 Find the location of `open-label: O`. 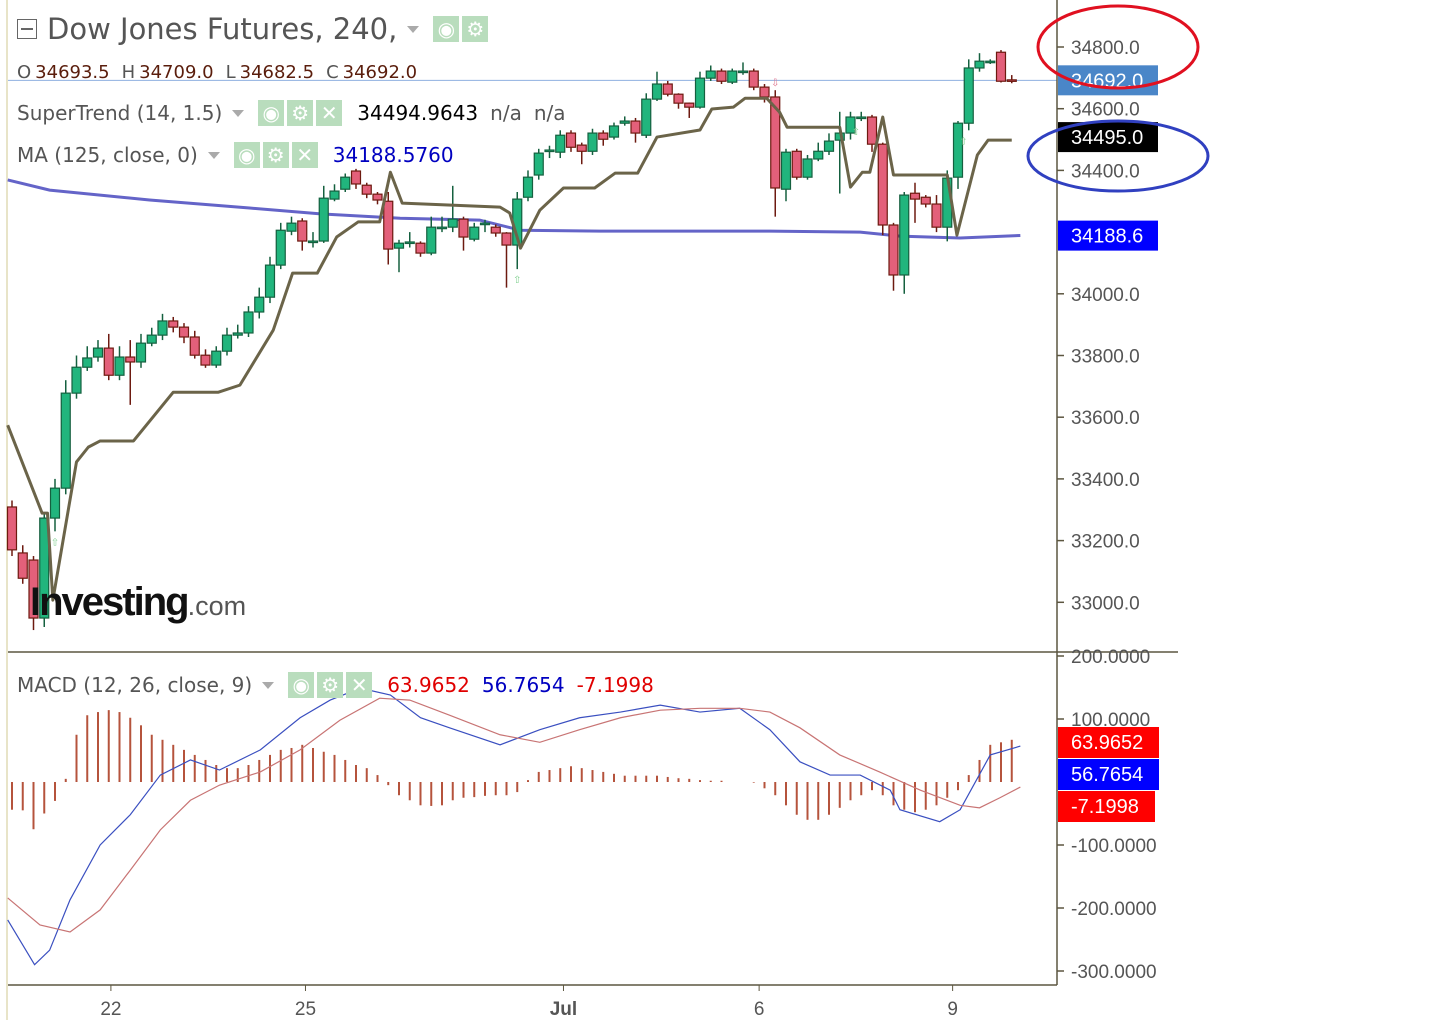

open-label: O is located at coordinates (24, 72).